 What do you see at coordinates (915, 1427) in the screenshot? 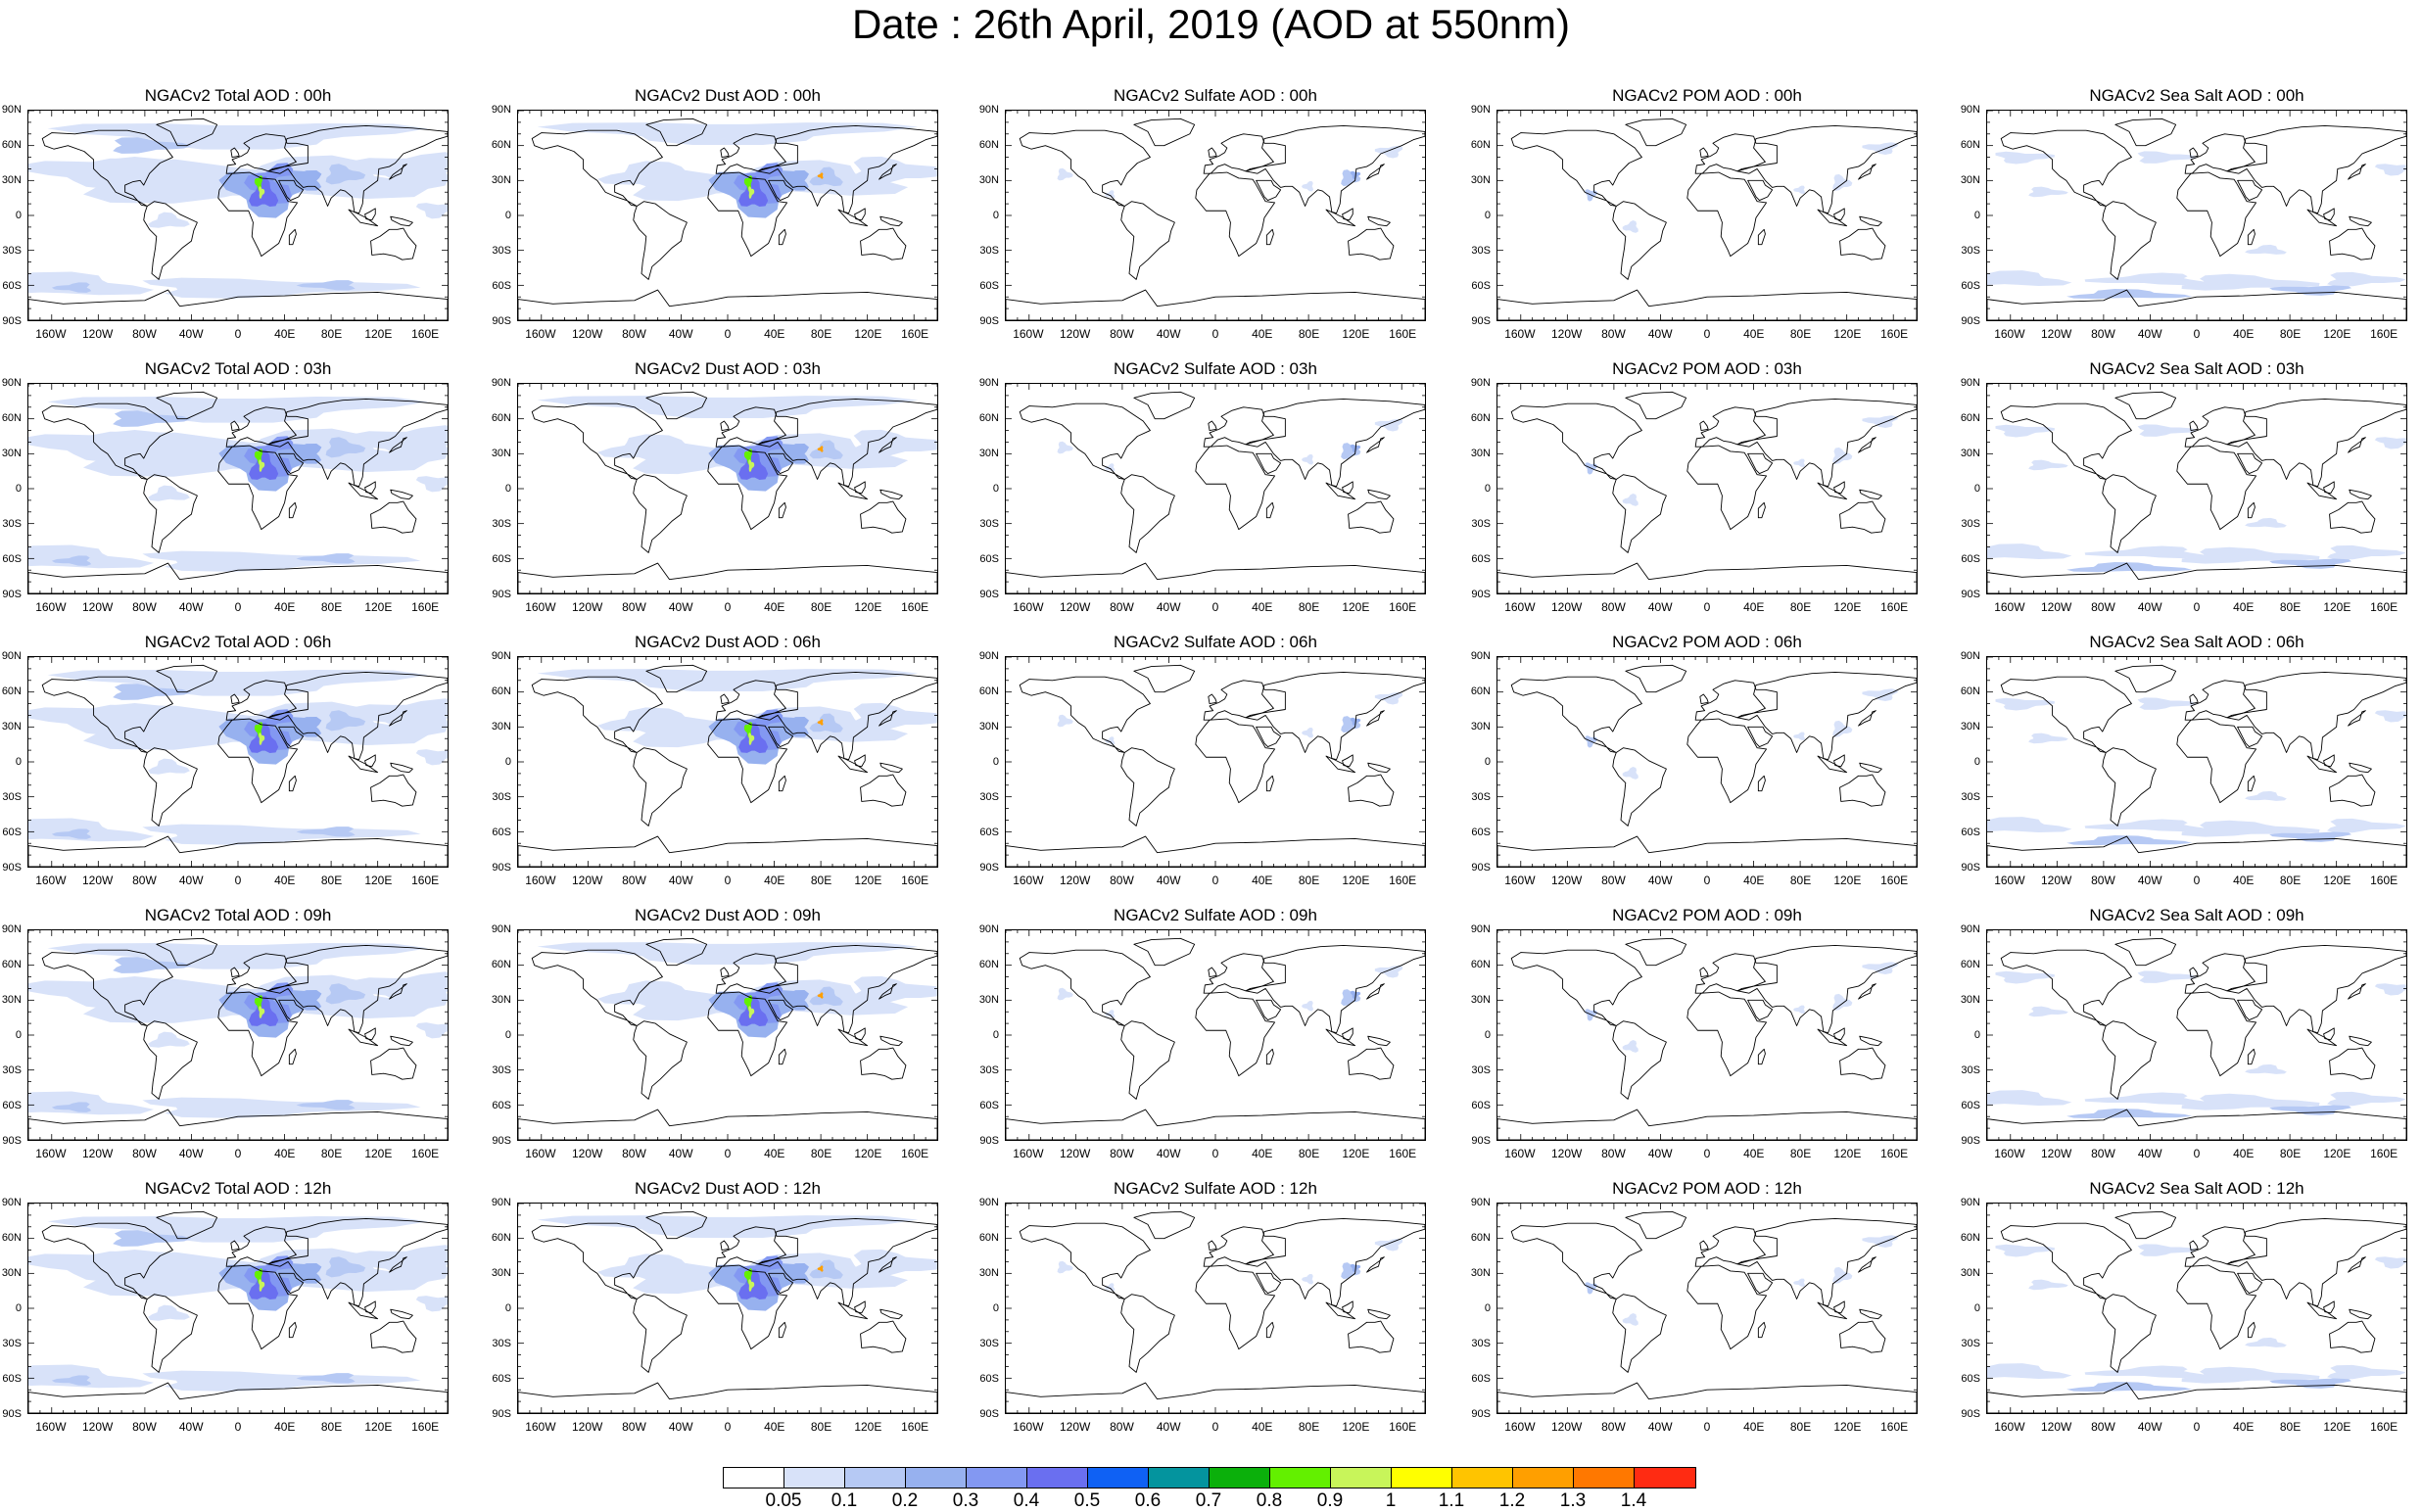
I see `lon-label: 160E` at bounding box center [915, 1427].